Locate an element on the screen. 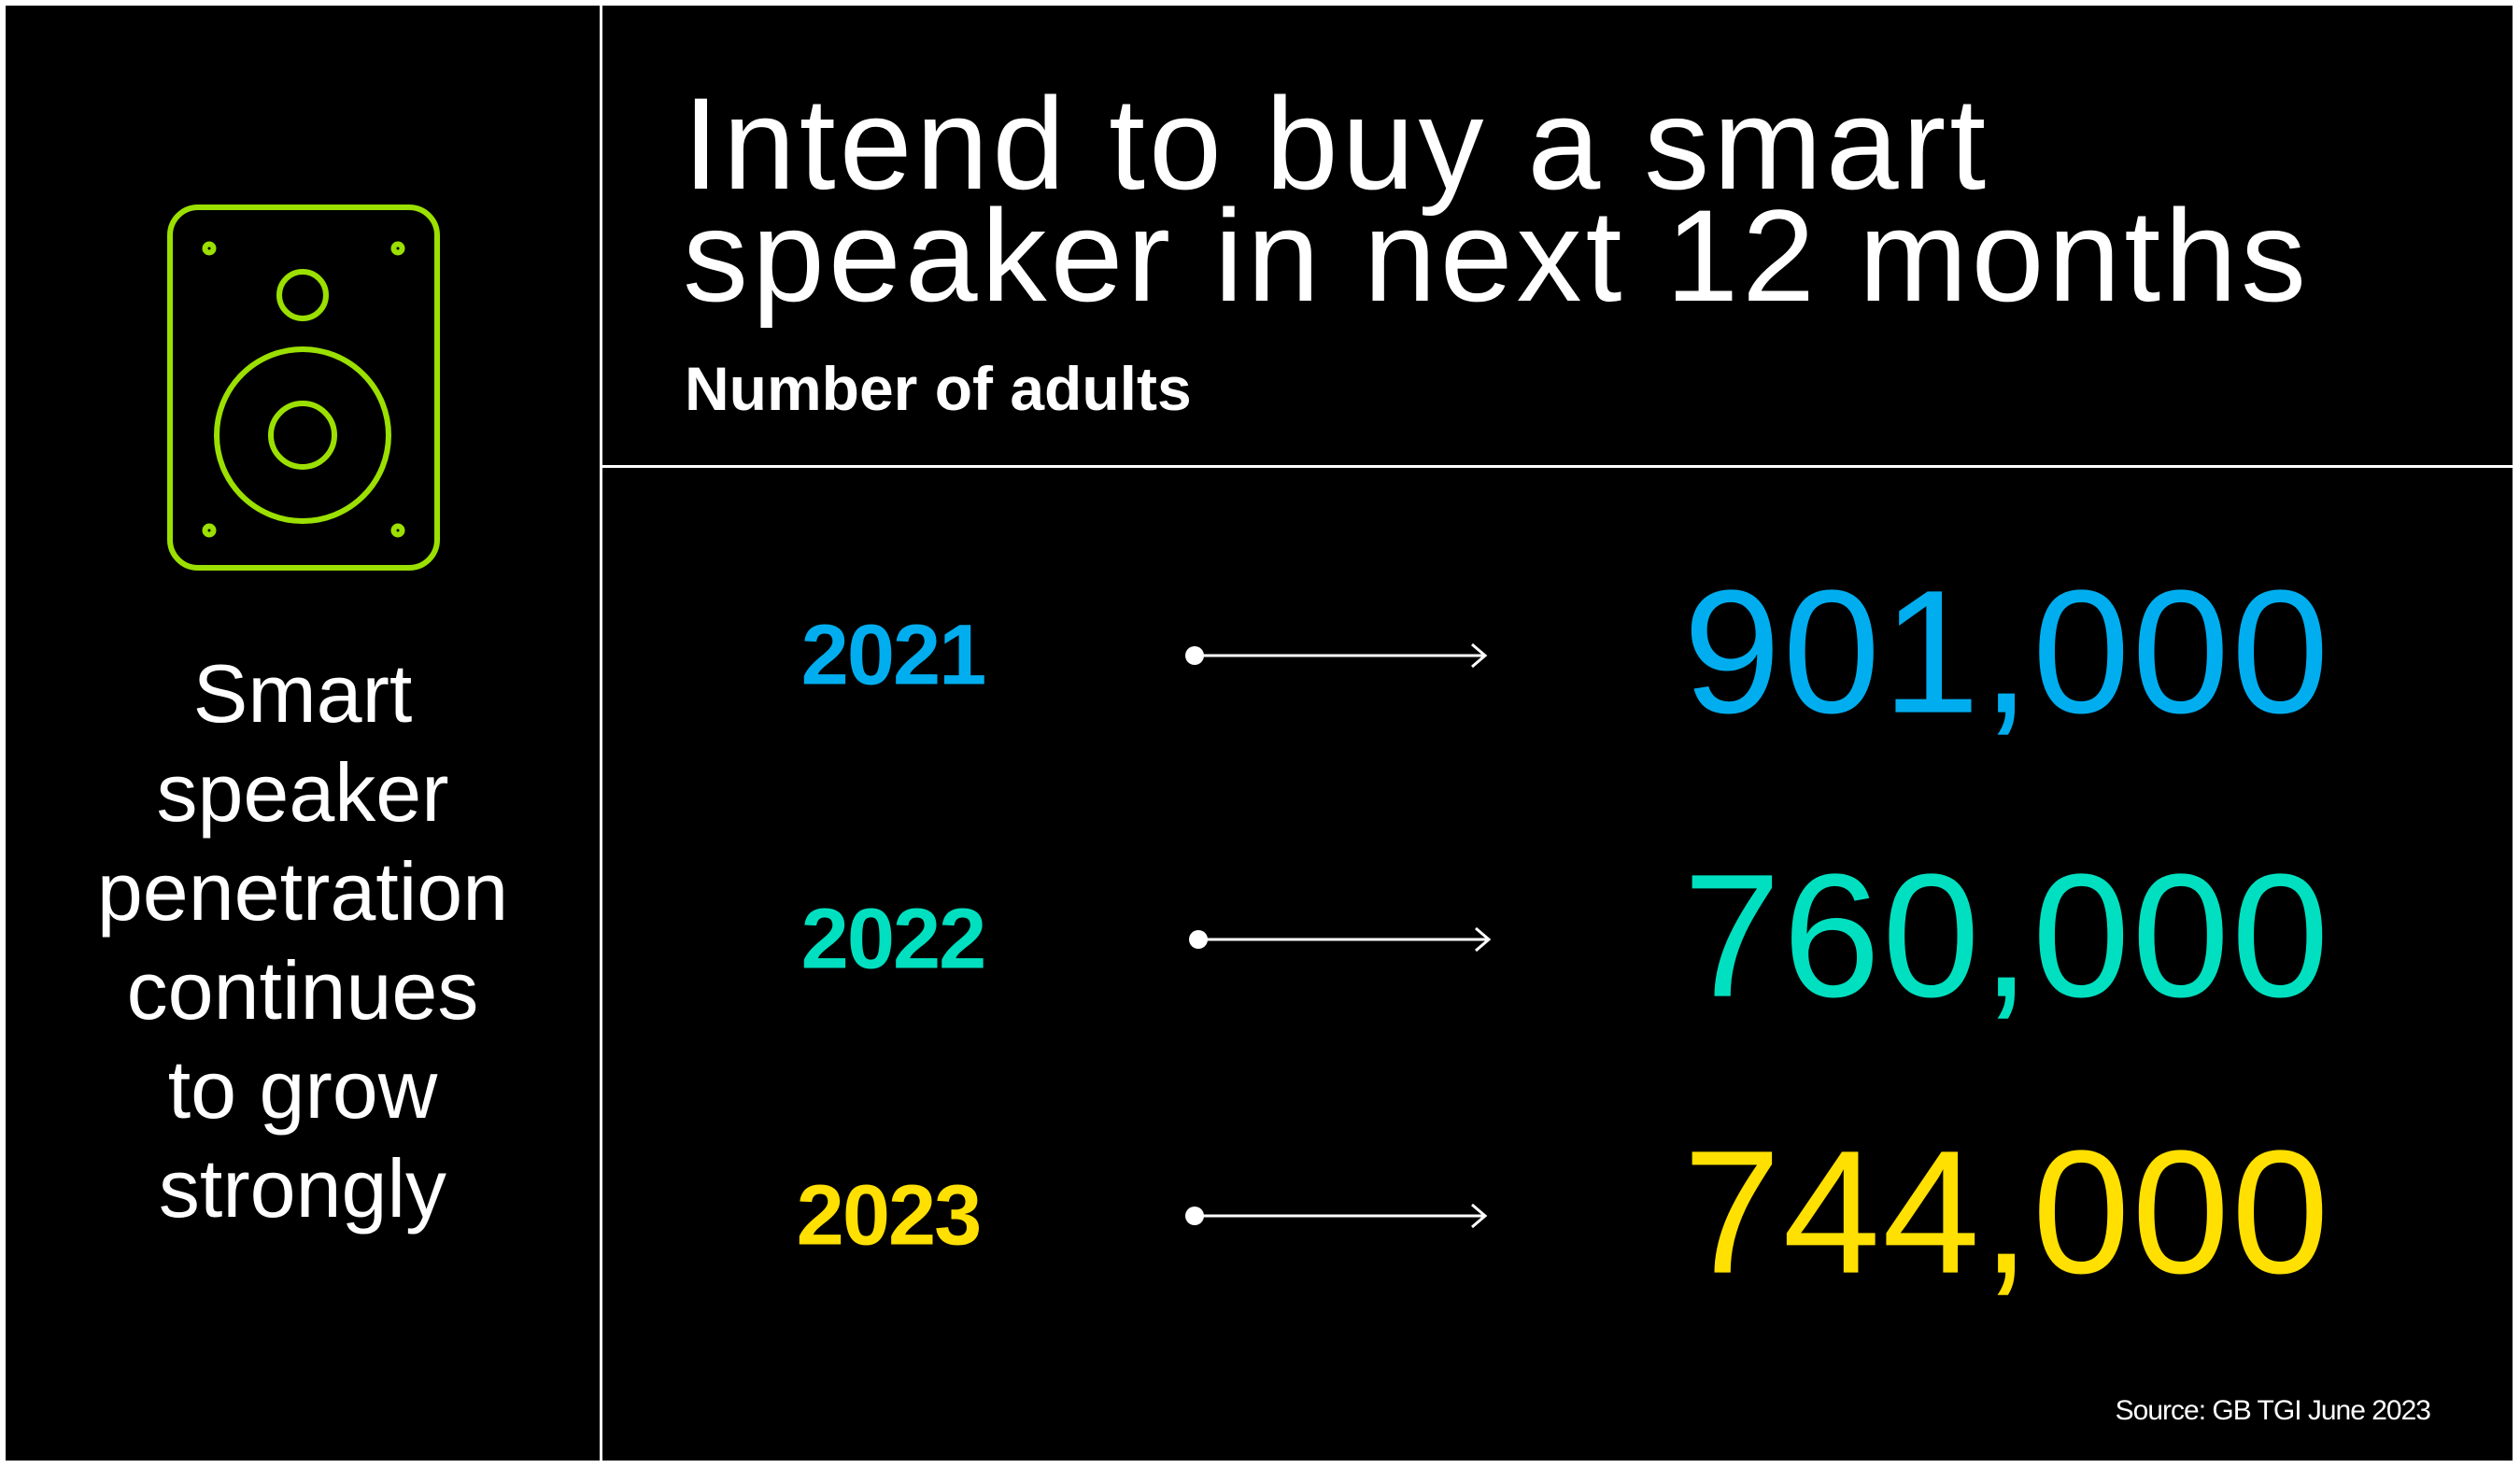 This screenshot has height=1468, width=2520. year-label: 2021 is located at coordinates (893, 655).